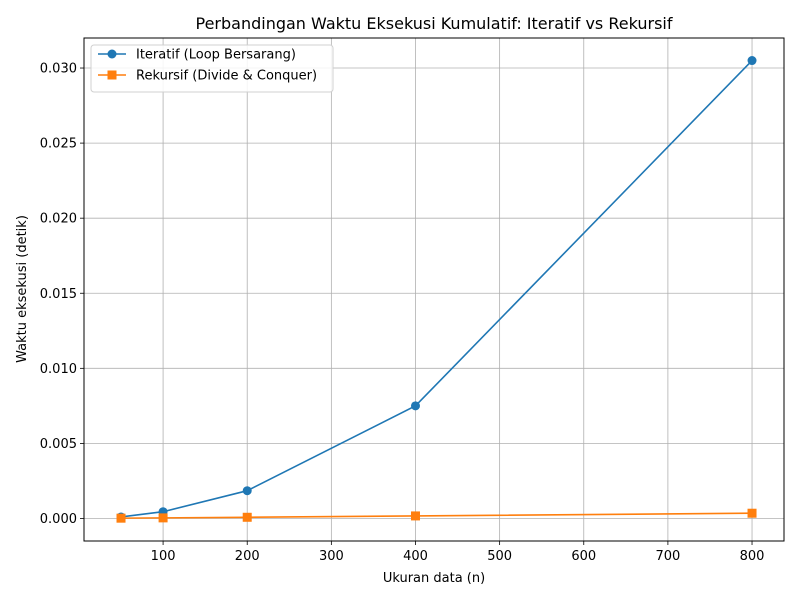 The image size is (800, 600). I want to click on y-tick-label: 0.005, so click(58, 444).